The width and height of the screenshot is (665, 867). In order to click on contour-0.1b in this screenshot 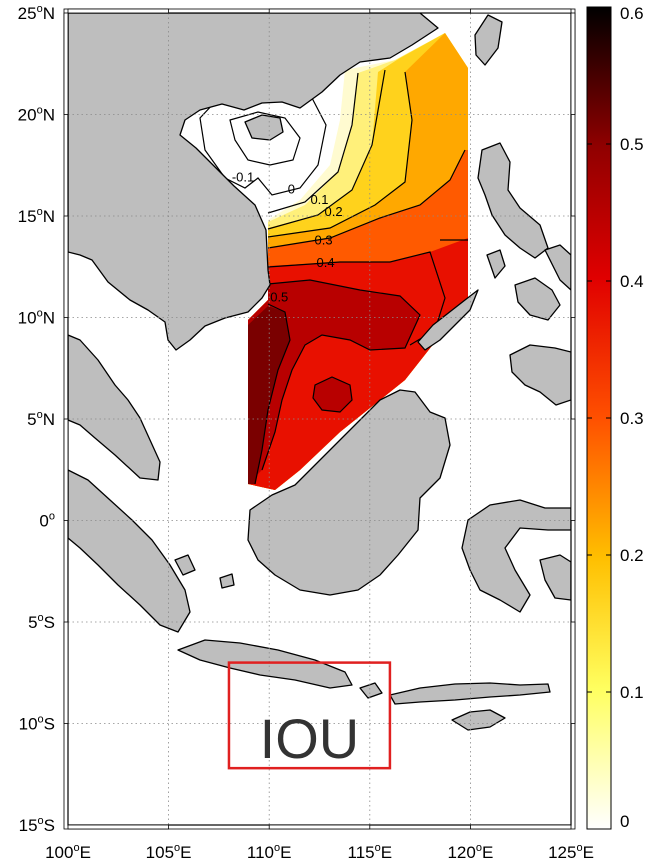, I will do `click(326, 149)`.